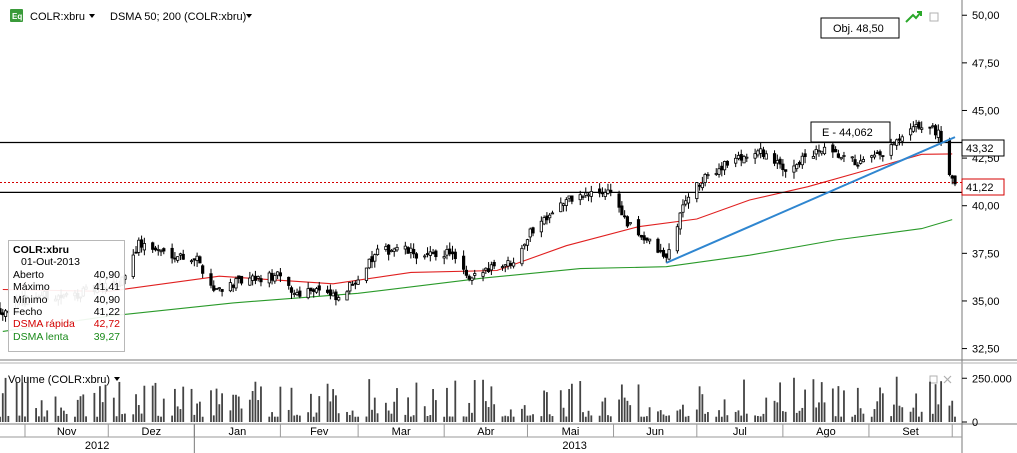 The height and width of the screenshot is (453, 1017). What do you see at coordinates (983, 148) in the screenshot?
I see `resistance-level-tag` at bounding box center [983, 148].